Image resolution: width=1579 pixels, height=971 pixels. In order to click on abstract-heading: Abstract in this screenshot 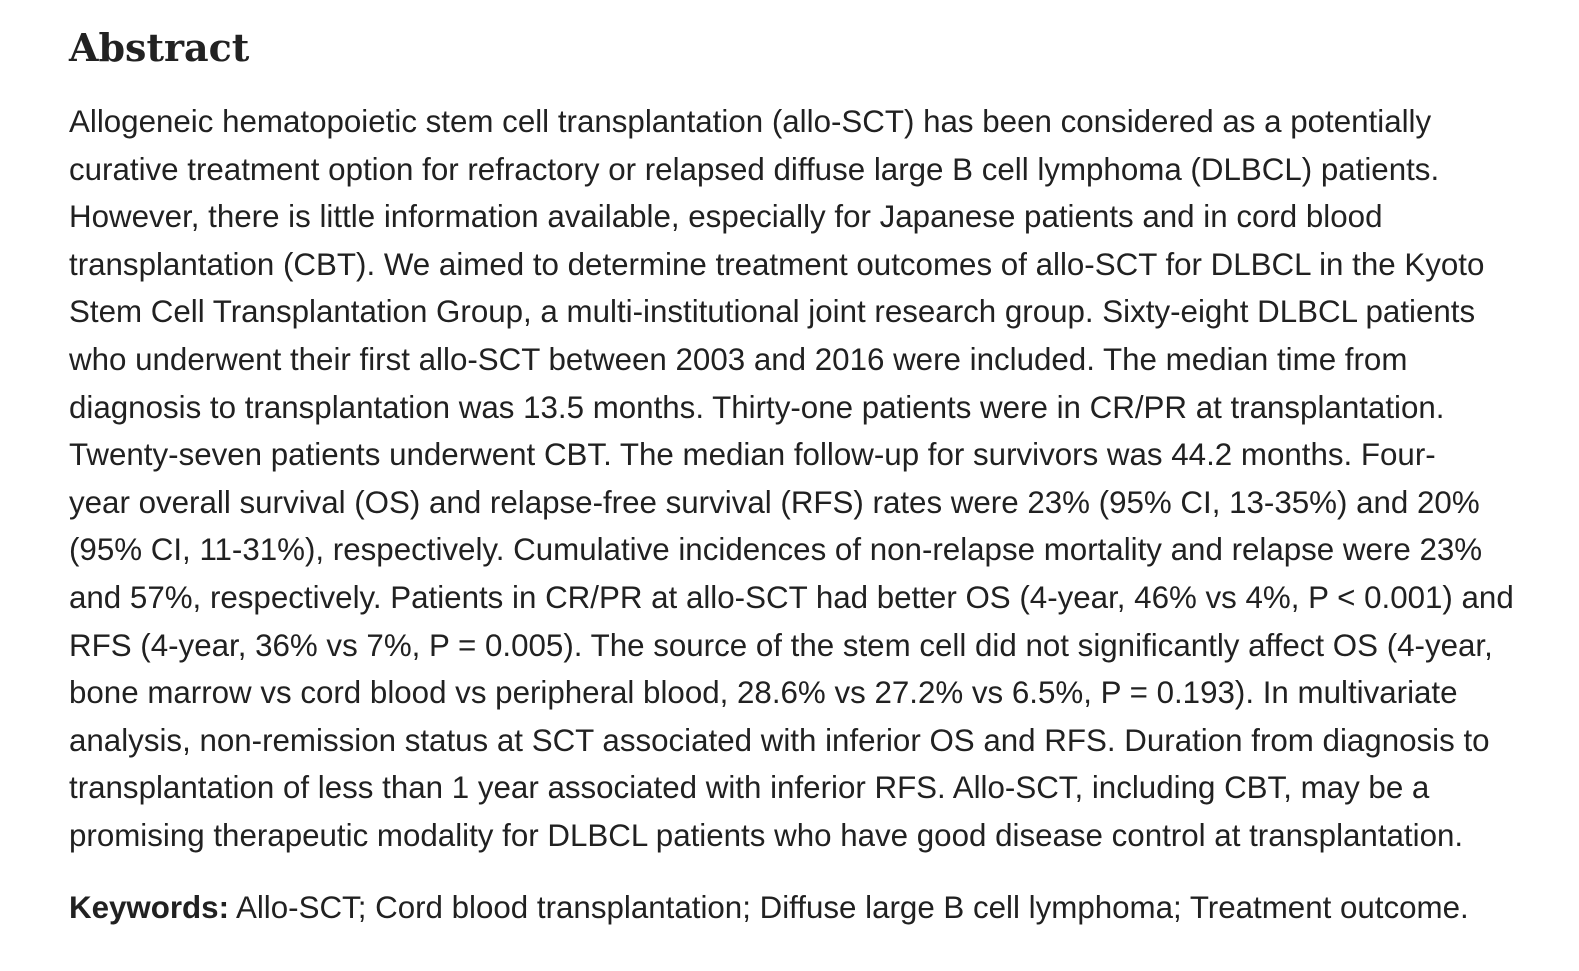, I will do `click(159, 47)`.